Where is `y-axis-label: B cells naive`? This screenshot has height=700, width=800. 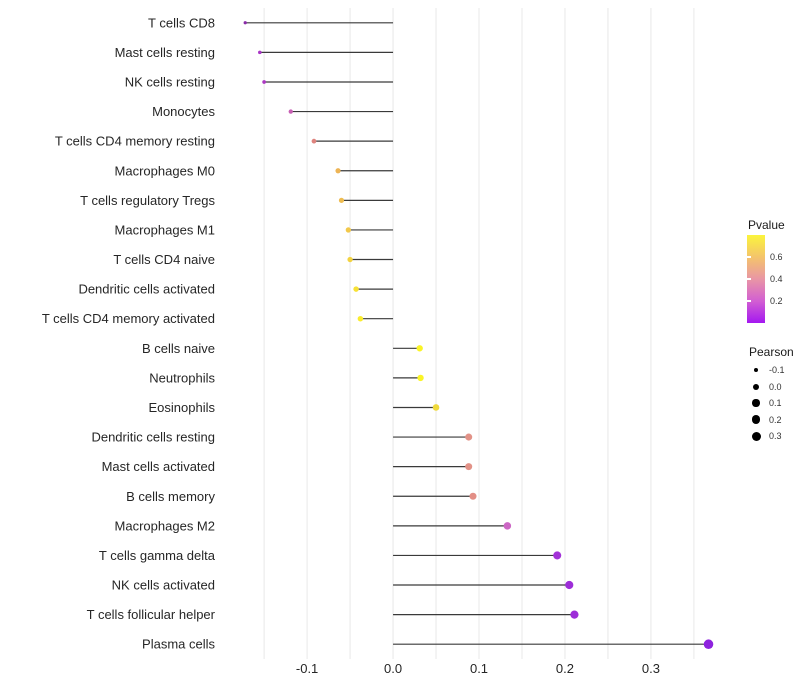 y-axis-label: B cells naive is located at coordinates (178, 348).